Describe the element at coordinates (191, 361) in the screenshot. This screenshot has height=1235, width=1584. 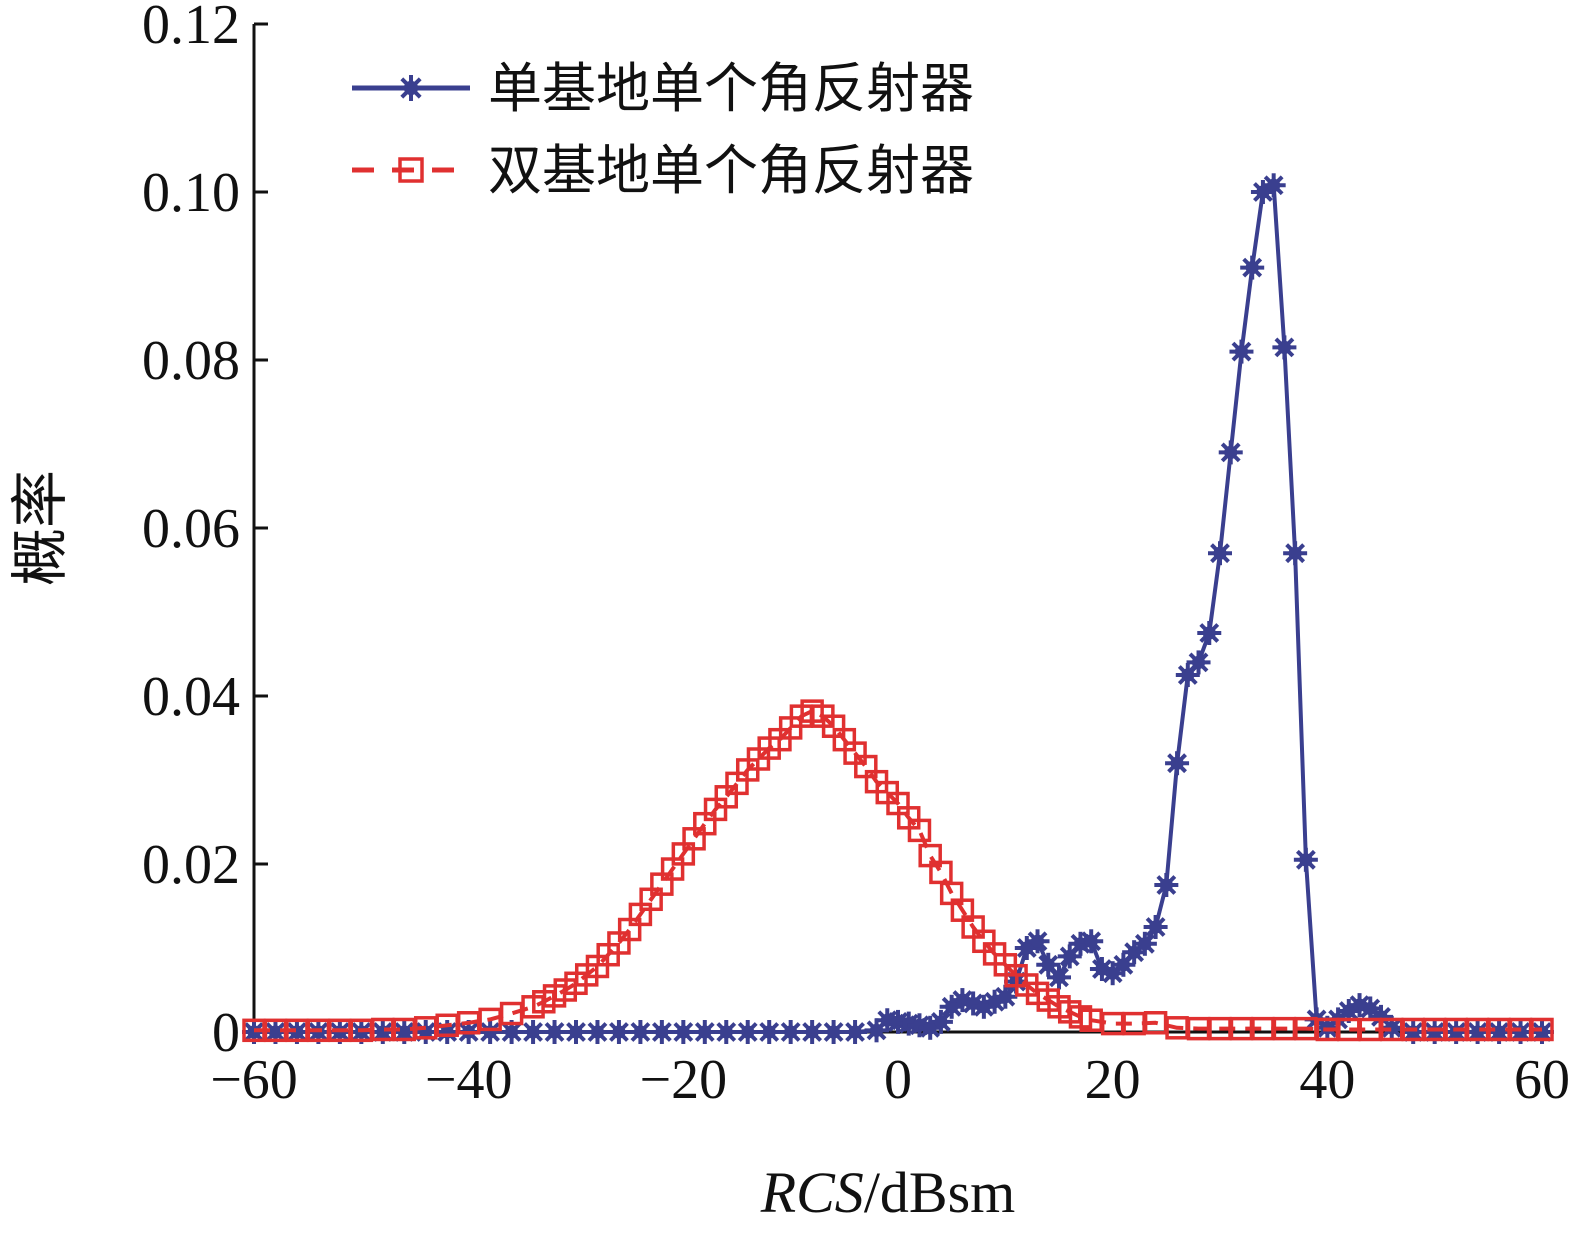
I see `y-tick-label: 0.08` at that location.